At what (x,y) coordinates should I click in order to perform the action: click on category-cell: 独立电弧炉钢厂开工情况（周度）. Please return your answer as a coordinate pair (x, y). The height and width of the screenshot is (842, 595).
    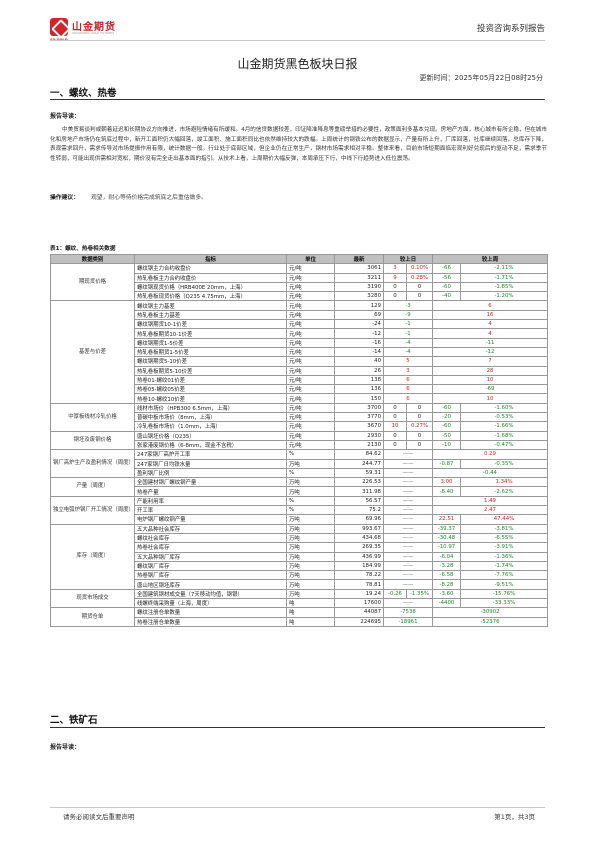
    Looking at the image, I should click on (92, 510).